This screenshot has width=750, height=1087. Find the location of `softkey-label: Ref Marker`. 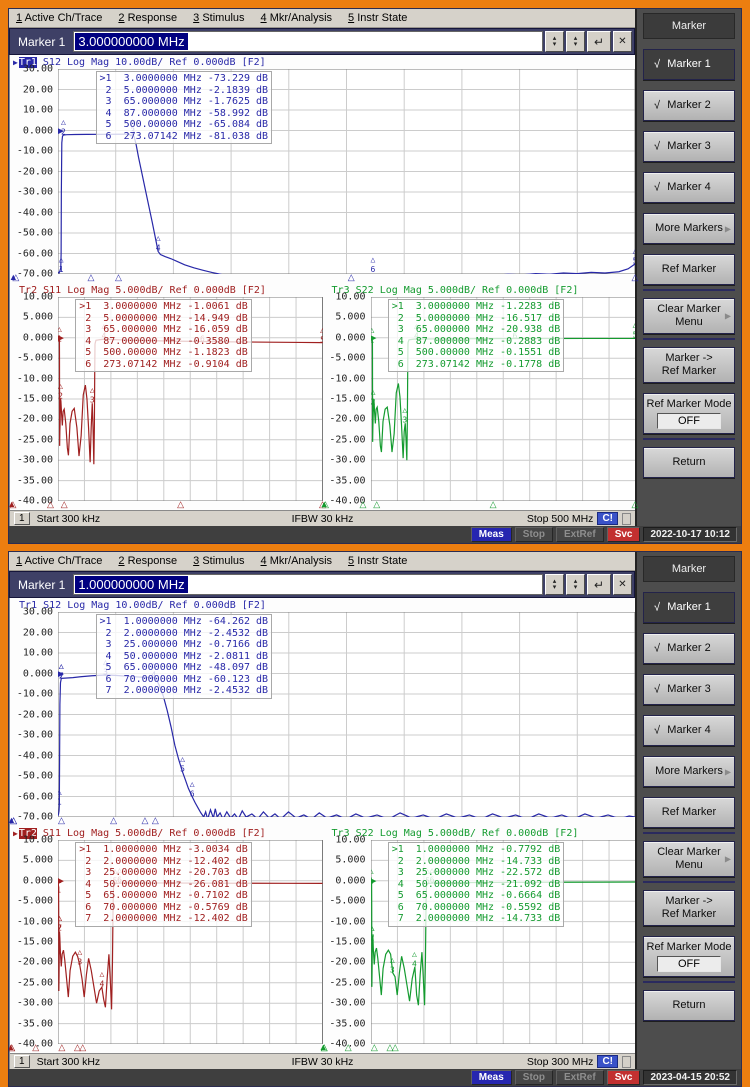

softkey-label: Ref Marker is located at coordinates (689, 269).